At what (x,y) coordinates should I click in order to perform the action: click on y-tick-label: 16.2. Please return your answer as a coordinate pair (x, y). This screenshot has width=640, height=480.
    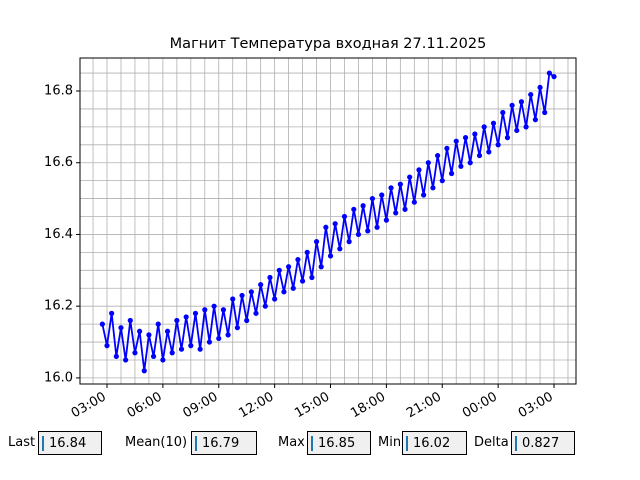
    Looking at the image, I should click on (58, 306).